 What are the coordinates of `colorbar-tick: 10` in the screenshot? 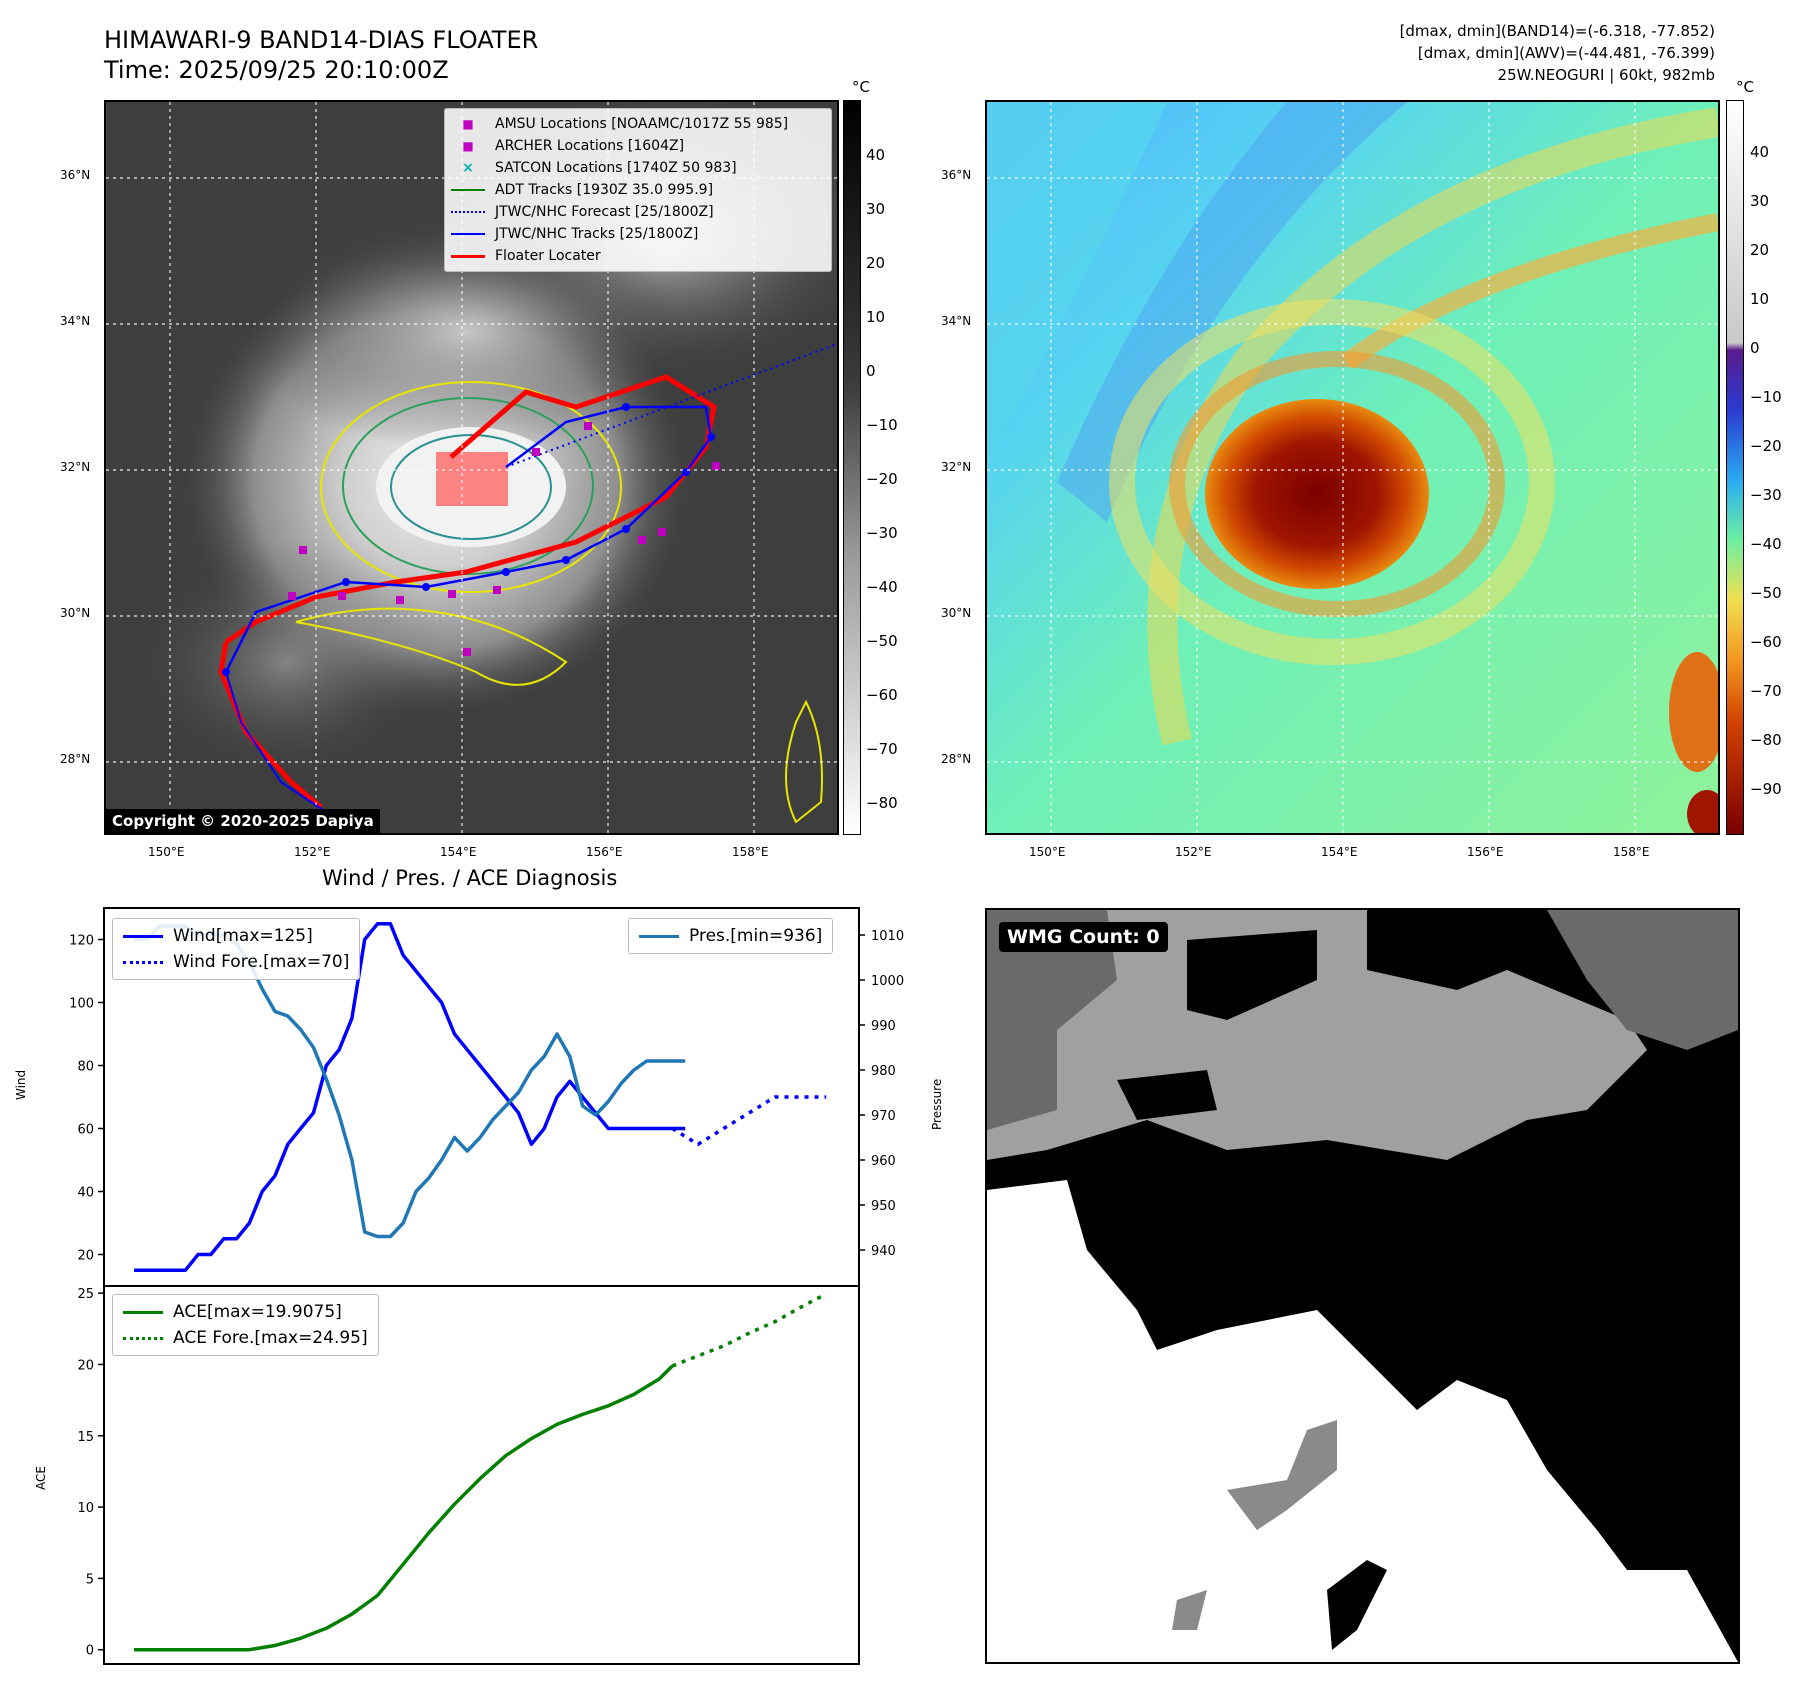 It's located at (876, 317).